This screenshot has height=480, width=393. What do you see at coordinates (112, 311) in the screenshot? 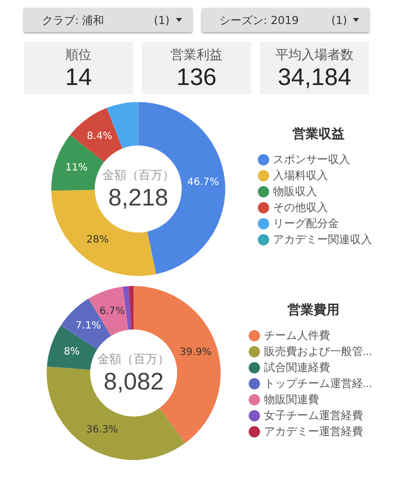
I see `data-label: 6.7%` at bounding box center [112, 311].